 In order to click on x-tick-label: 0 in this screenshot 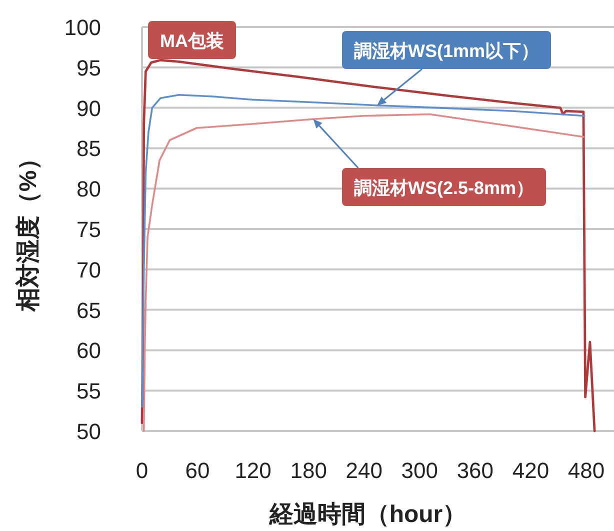, I will do `click(142, 470)`.